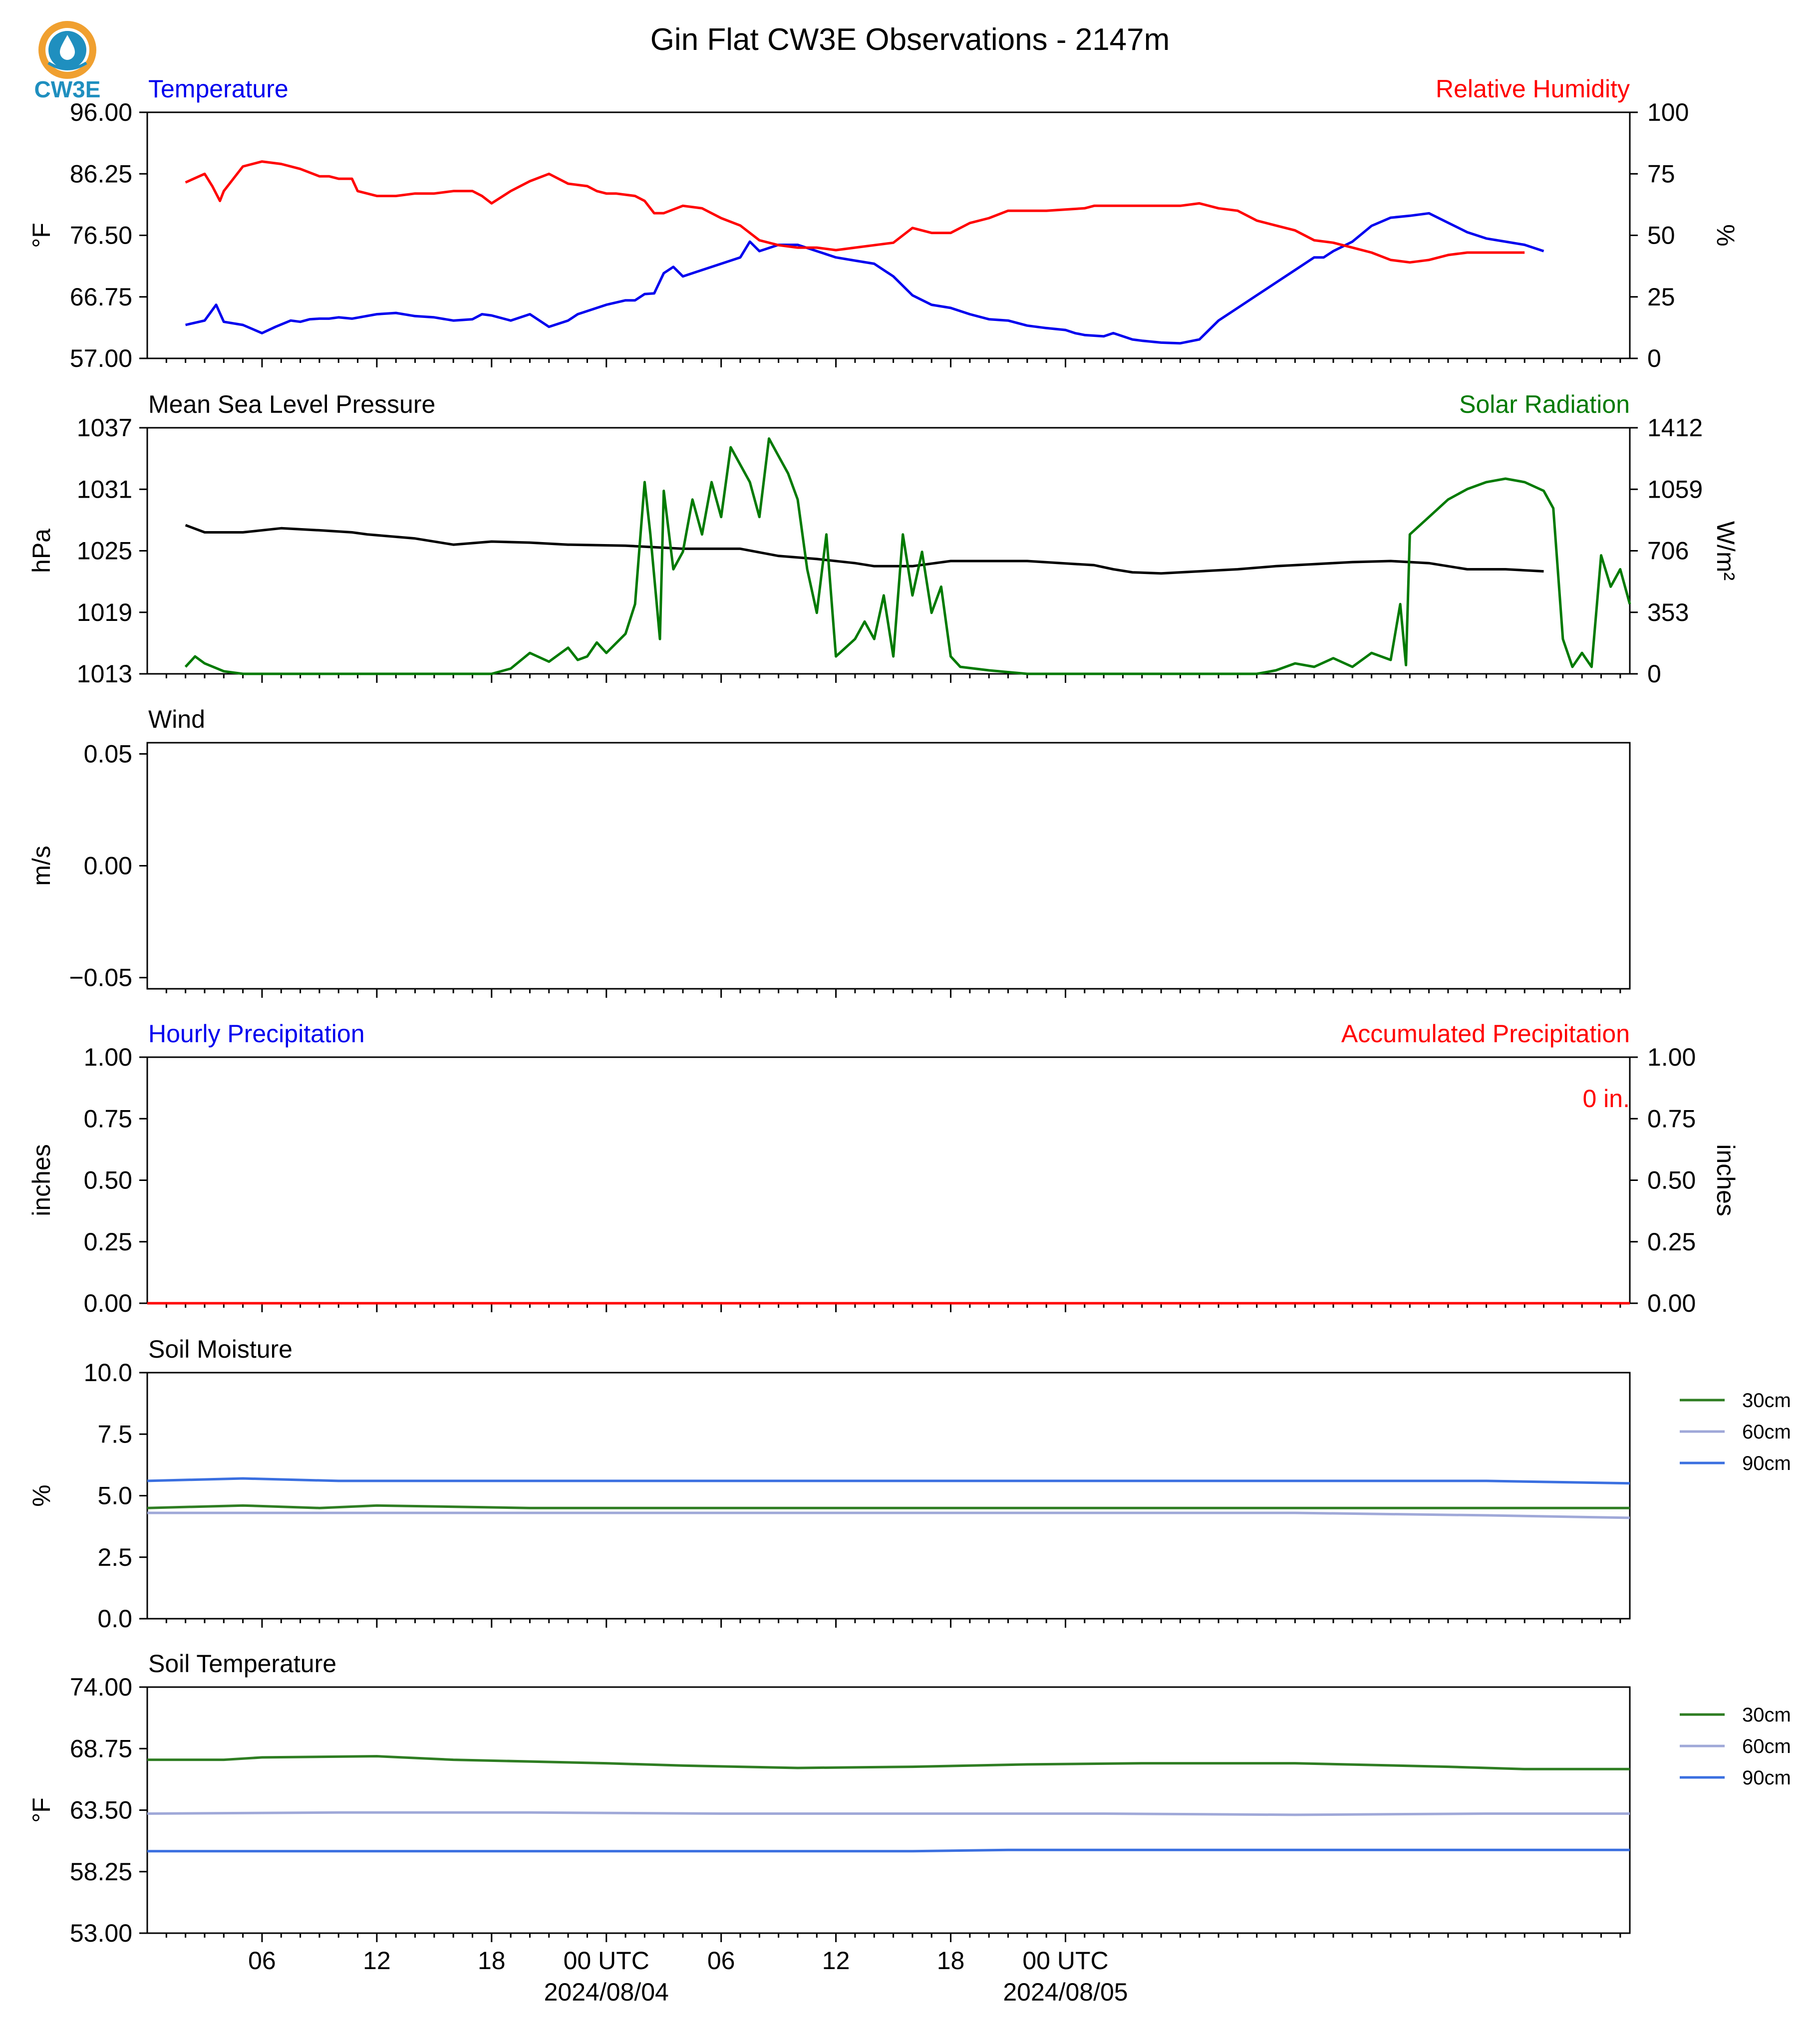 The image size is (1820, 2028). I want to click on left-tick-label: 0.0, so click(114, 1619).